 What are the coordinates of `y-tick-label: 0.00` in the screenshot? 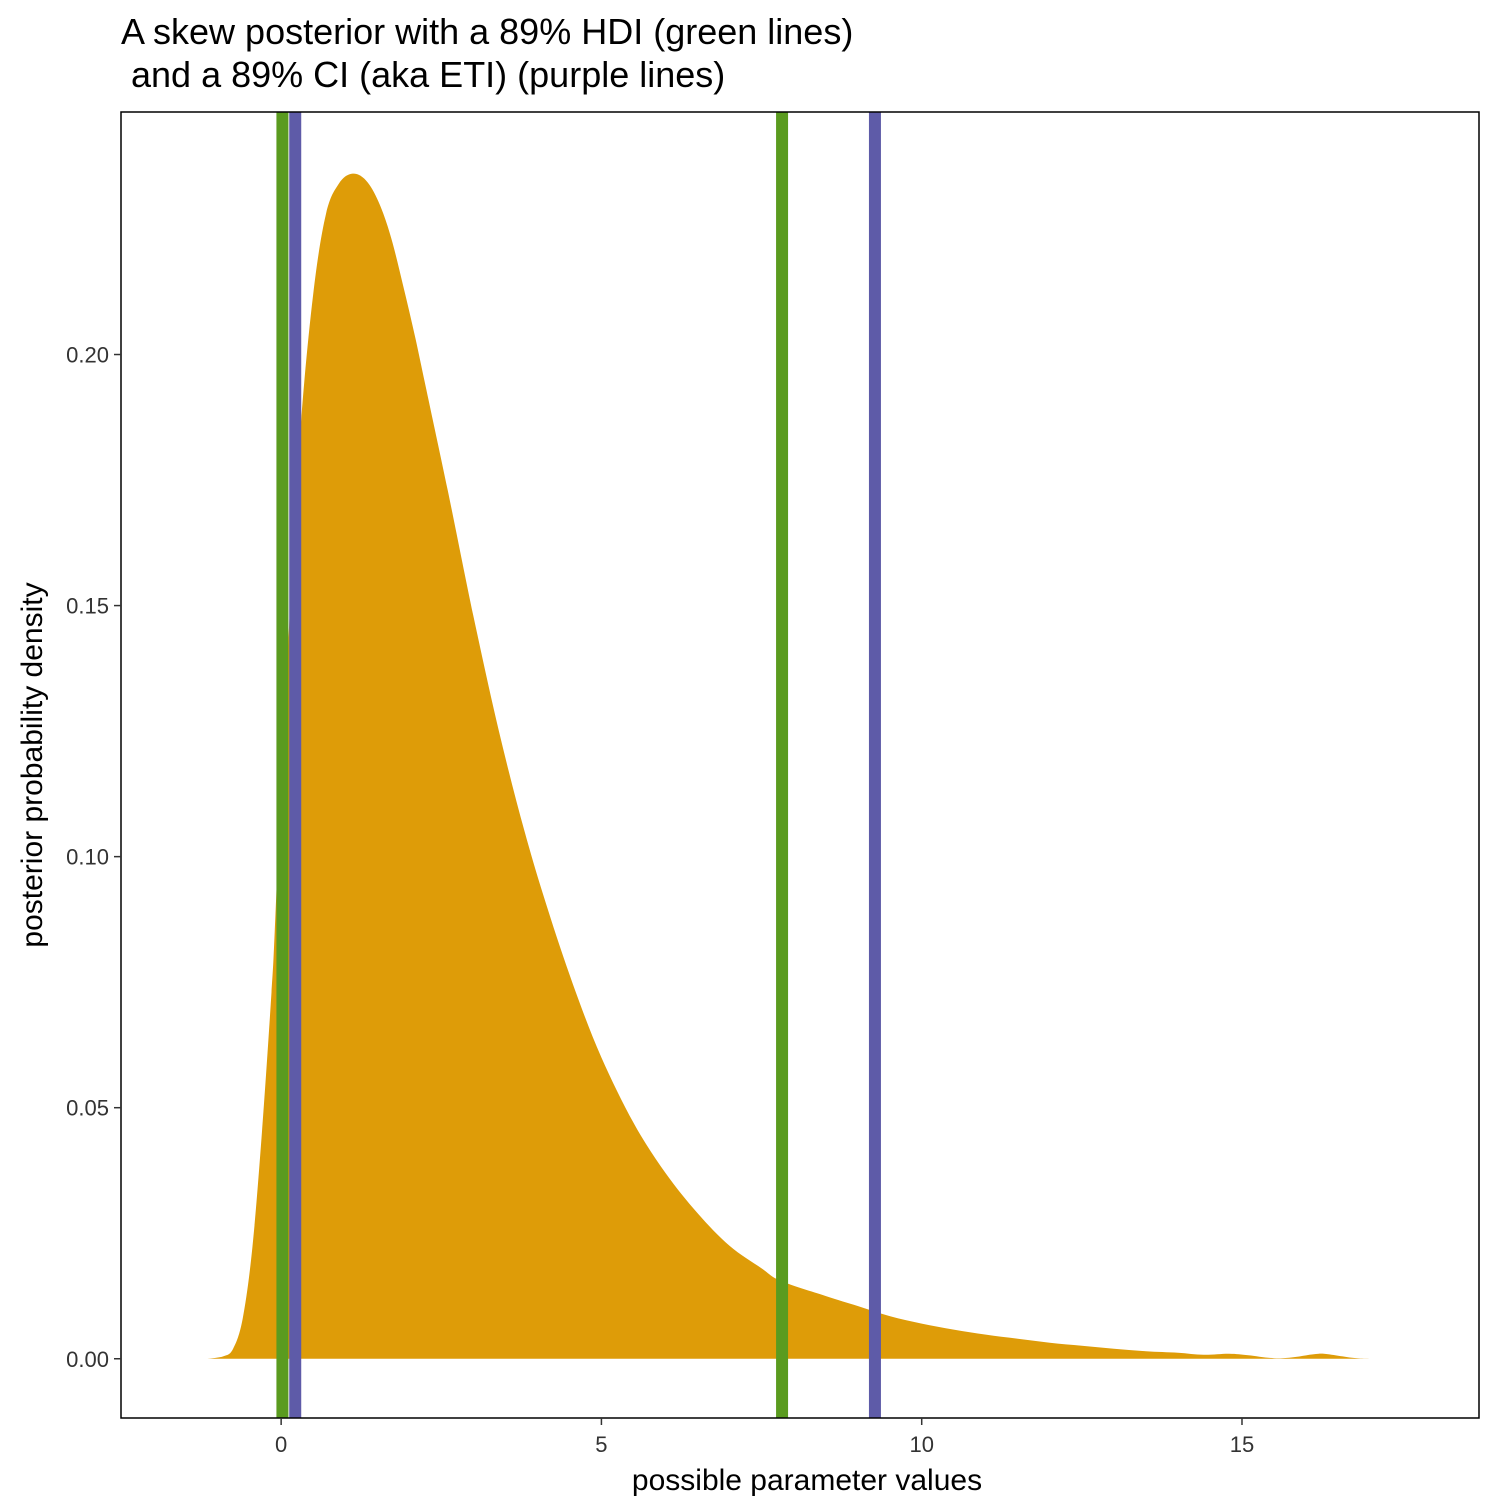 It's located at (87, 1359).